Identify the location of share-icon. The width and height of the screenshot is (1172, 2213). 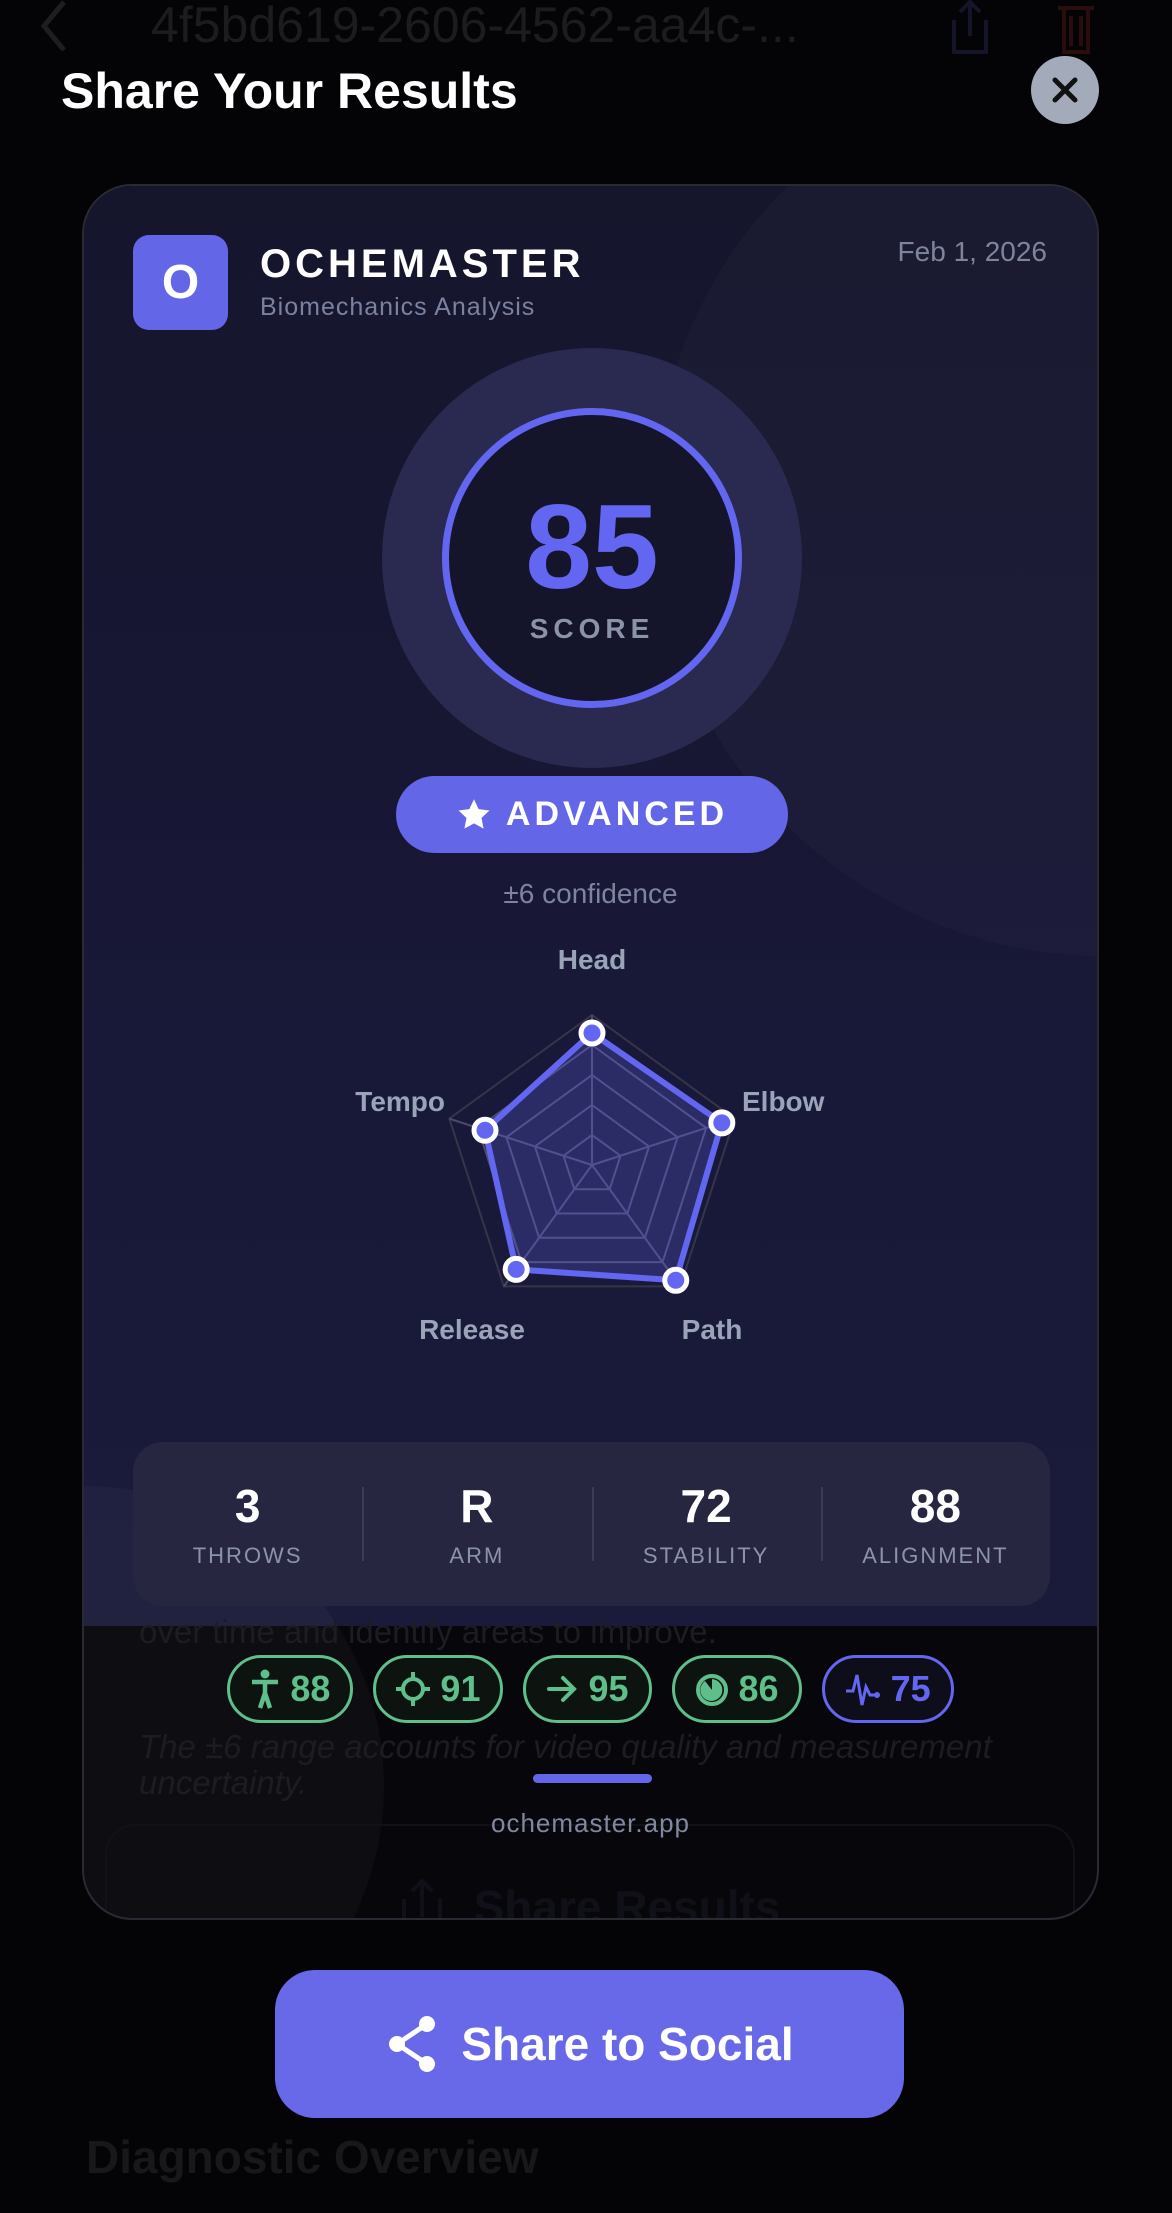
(412, 2044).